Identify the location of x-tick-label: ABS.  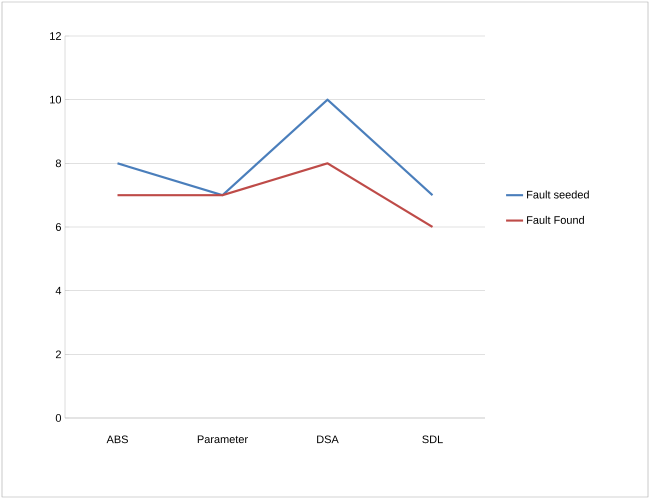
(117, 439).